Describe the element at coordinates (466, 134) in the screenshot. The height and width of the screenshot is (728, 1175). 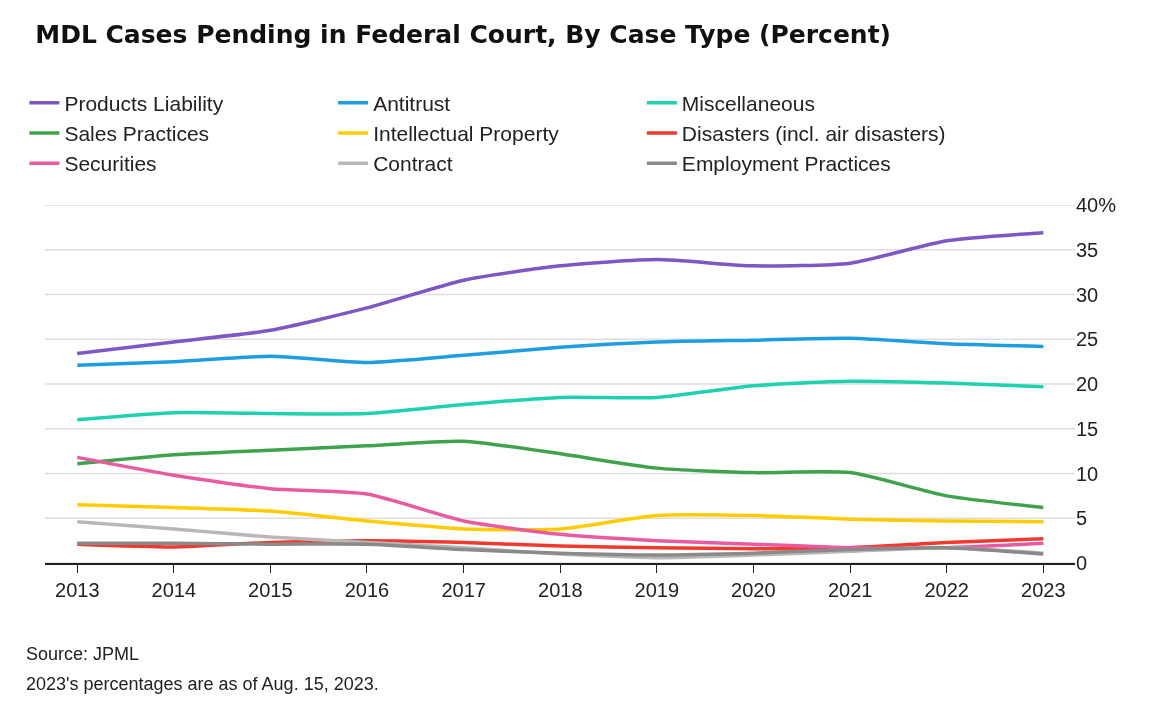
I see `legend-label: Intellectual Property` at that location.